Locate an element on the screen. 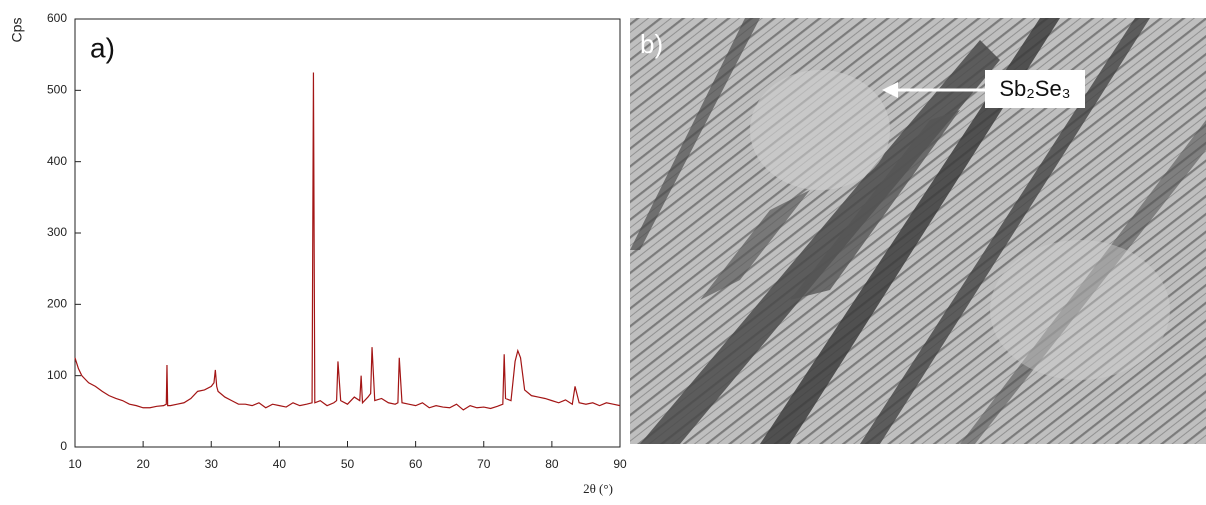  x-tick-label: 20 is located at coordinates (143, 464).